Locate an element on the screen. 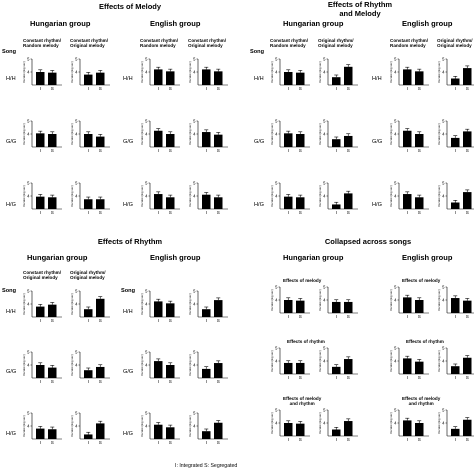  condition-label: Constant rhythm/ Random melody is located at coordinates (42, 43).